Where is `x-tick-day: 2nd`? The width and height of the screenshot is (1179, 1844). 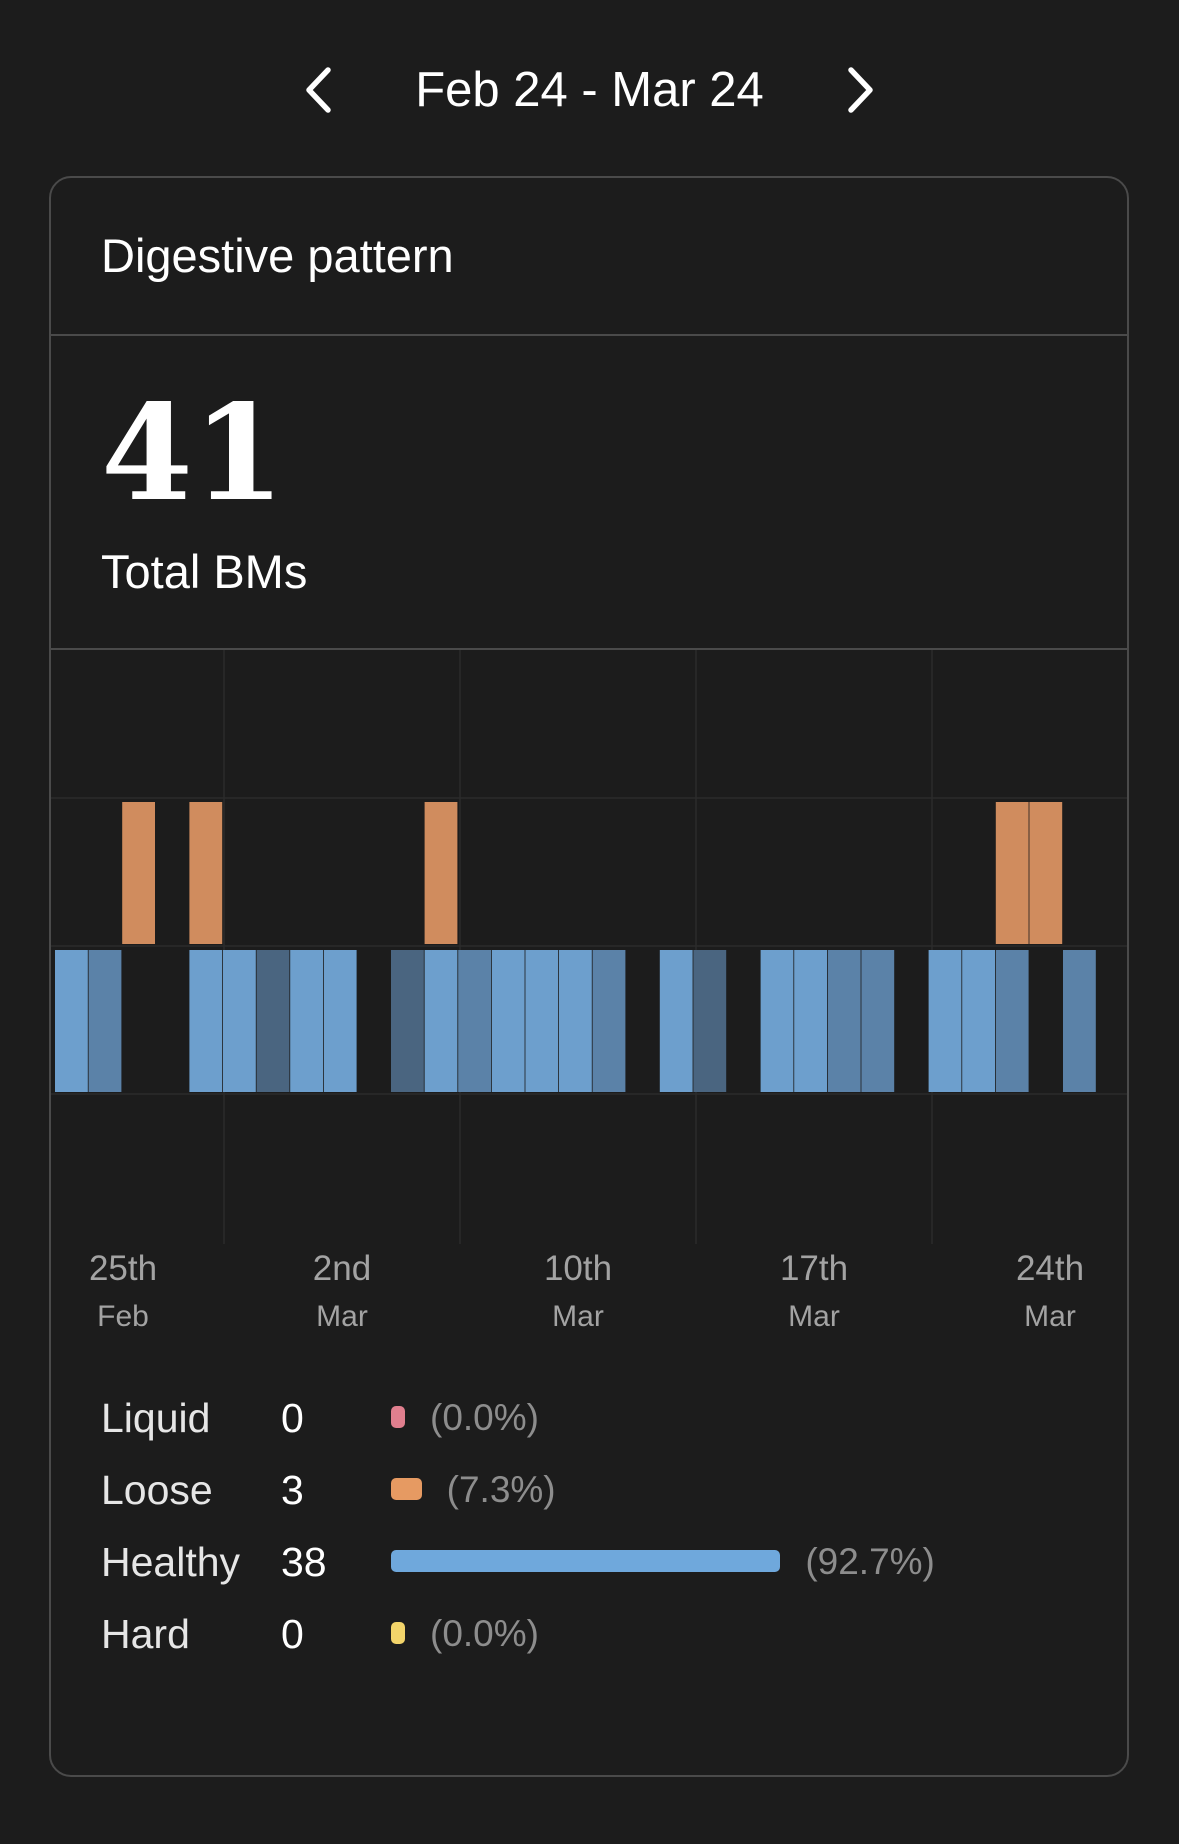
x-tick-day: 2nd is located at coordinates (342, 1268).